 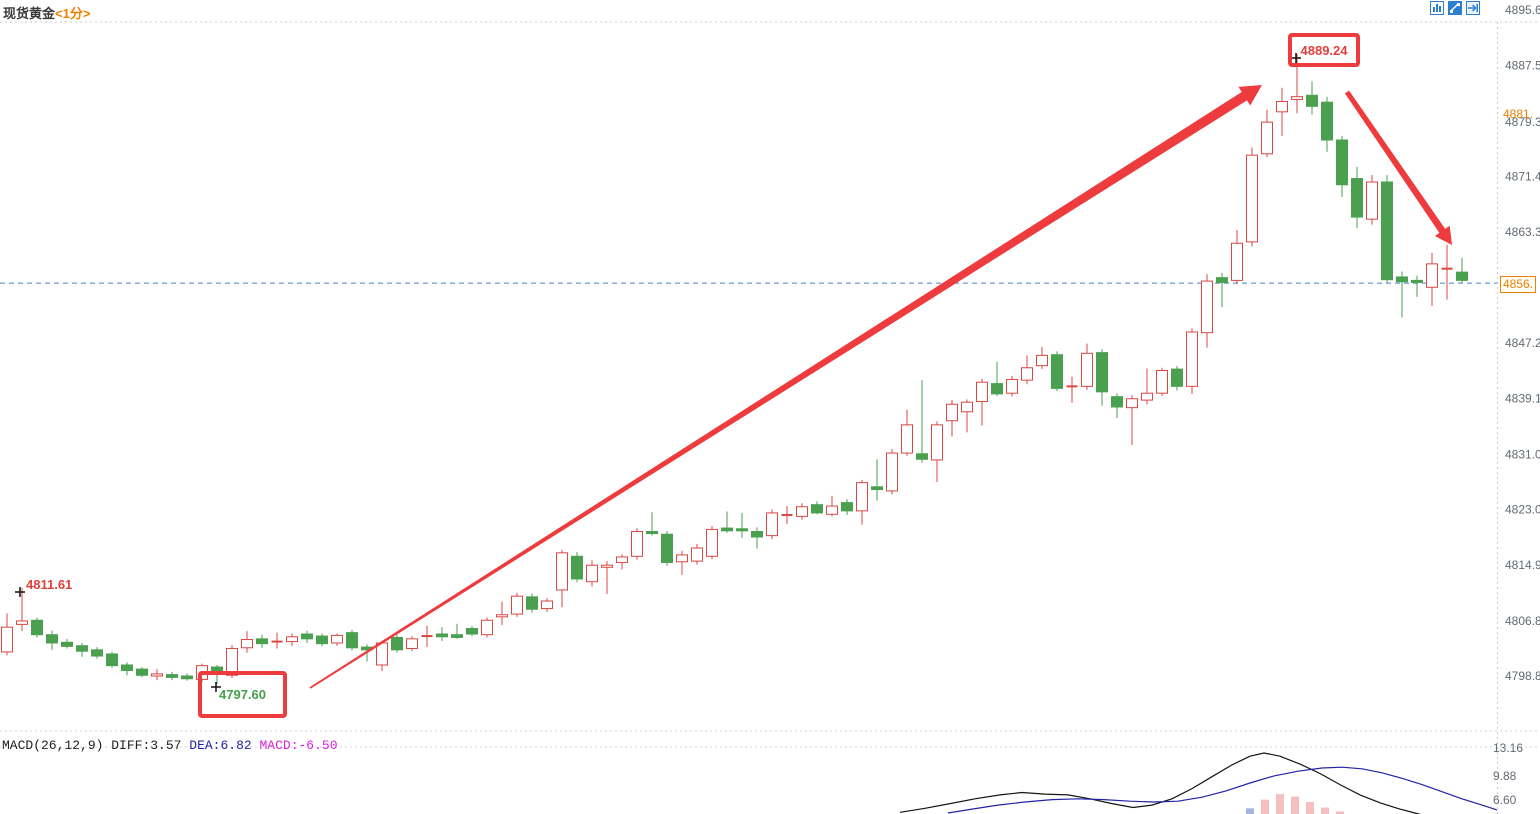 What do you see at coordinates (53, 745) in the screenshot?
I see `macd-formula-label: MACD(26,12,9)` at bounding box center [53, 745].